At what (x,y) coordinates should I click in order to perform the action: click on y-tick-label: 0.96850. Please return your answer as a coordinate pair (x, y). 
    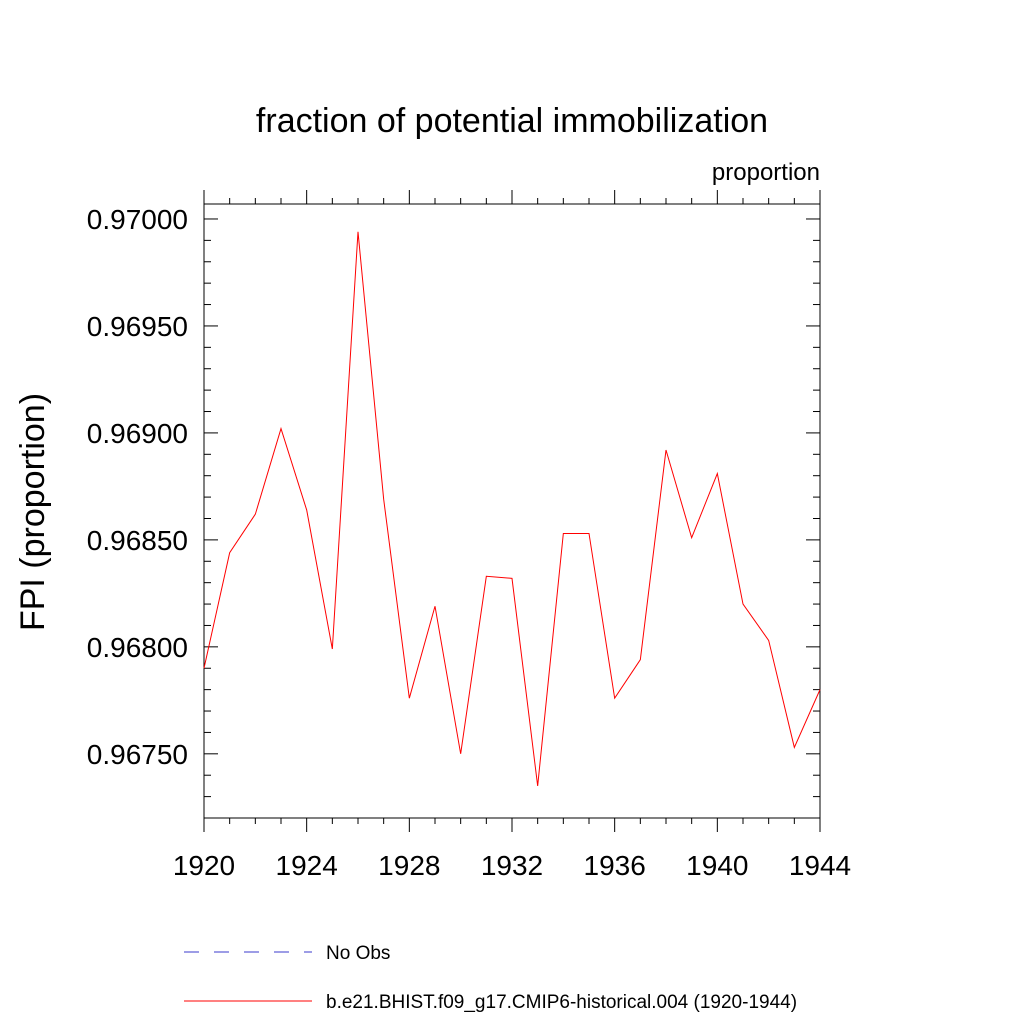
    Looking at the image, I should click on (137, 540).